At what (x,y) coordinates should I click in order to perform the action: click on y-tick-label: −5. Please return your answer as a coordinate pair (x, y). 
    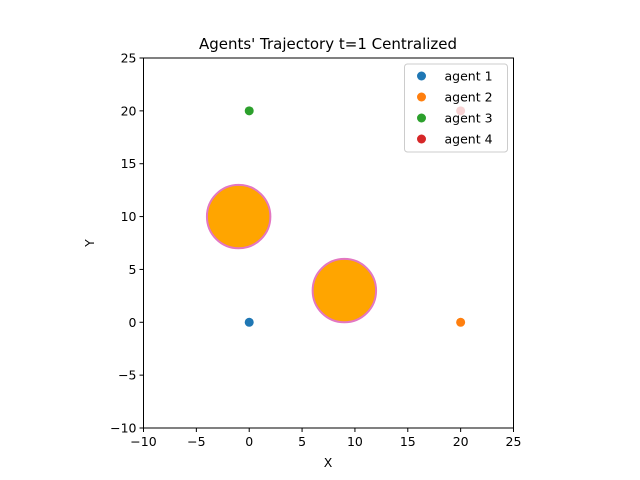
    Looking at the image, I should click on (127, 375).